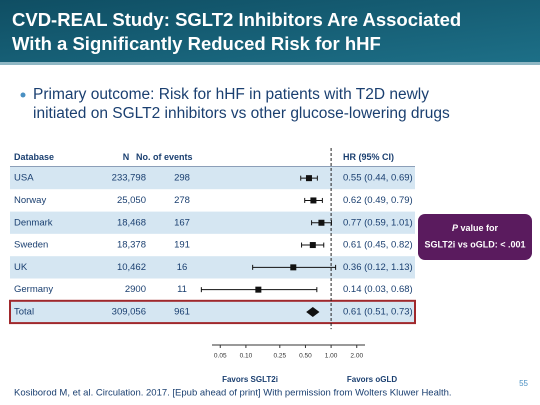  I want to click on row-label: Norway, so click(30, 200).